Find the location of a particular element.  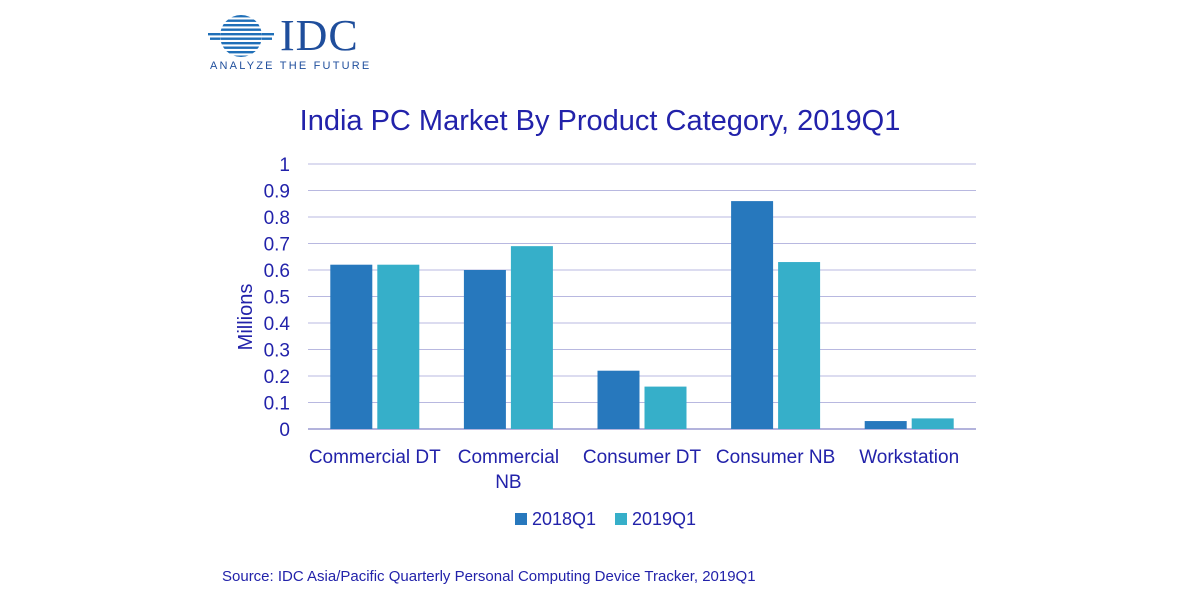

x-tick-label-line: Consumer DT is located at coordinates (642, 457).